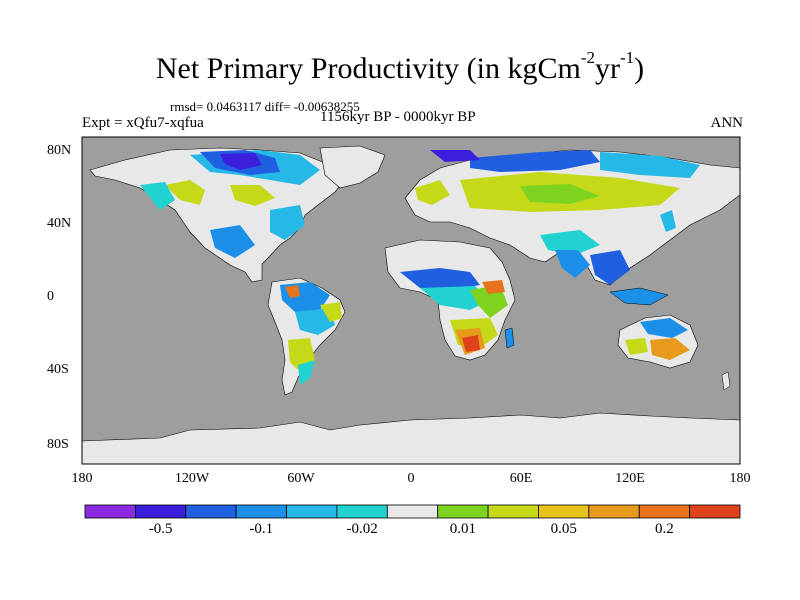 The width and height of the screenshot is (800, 600). Describe the element at coordinates (411, 478) in the screenshot. I see `lon-label-0: 0` at that location.